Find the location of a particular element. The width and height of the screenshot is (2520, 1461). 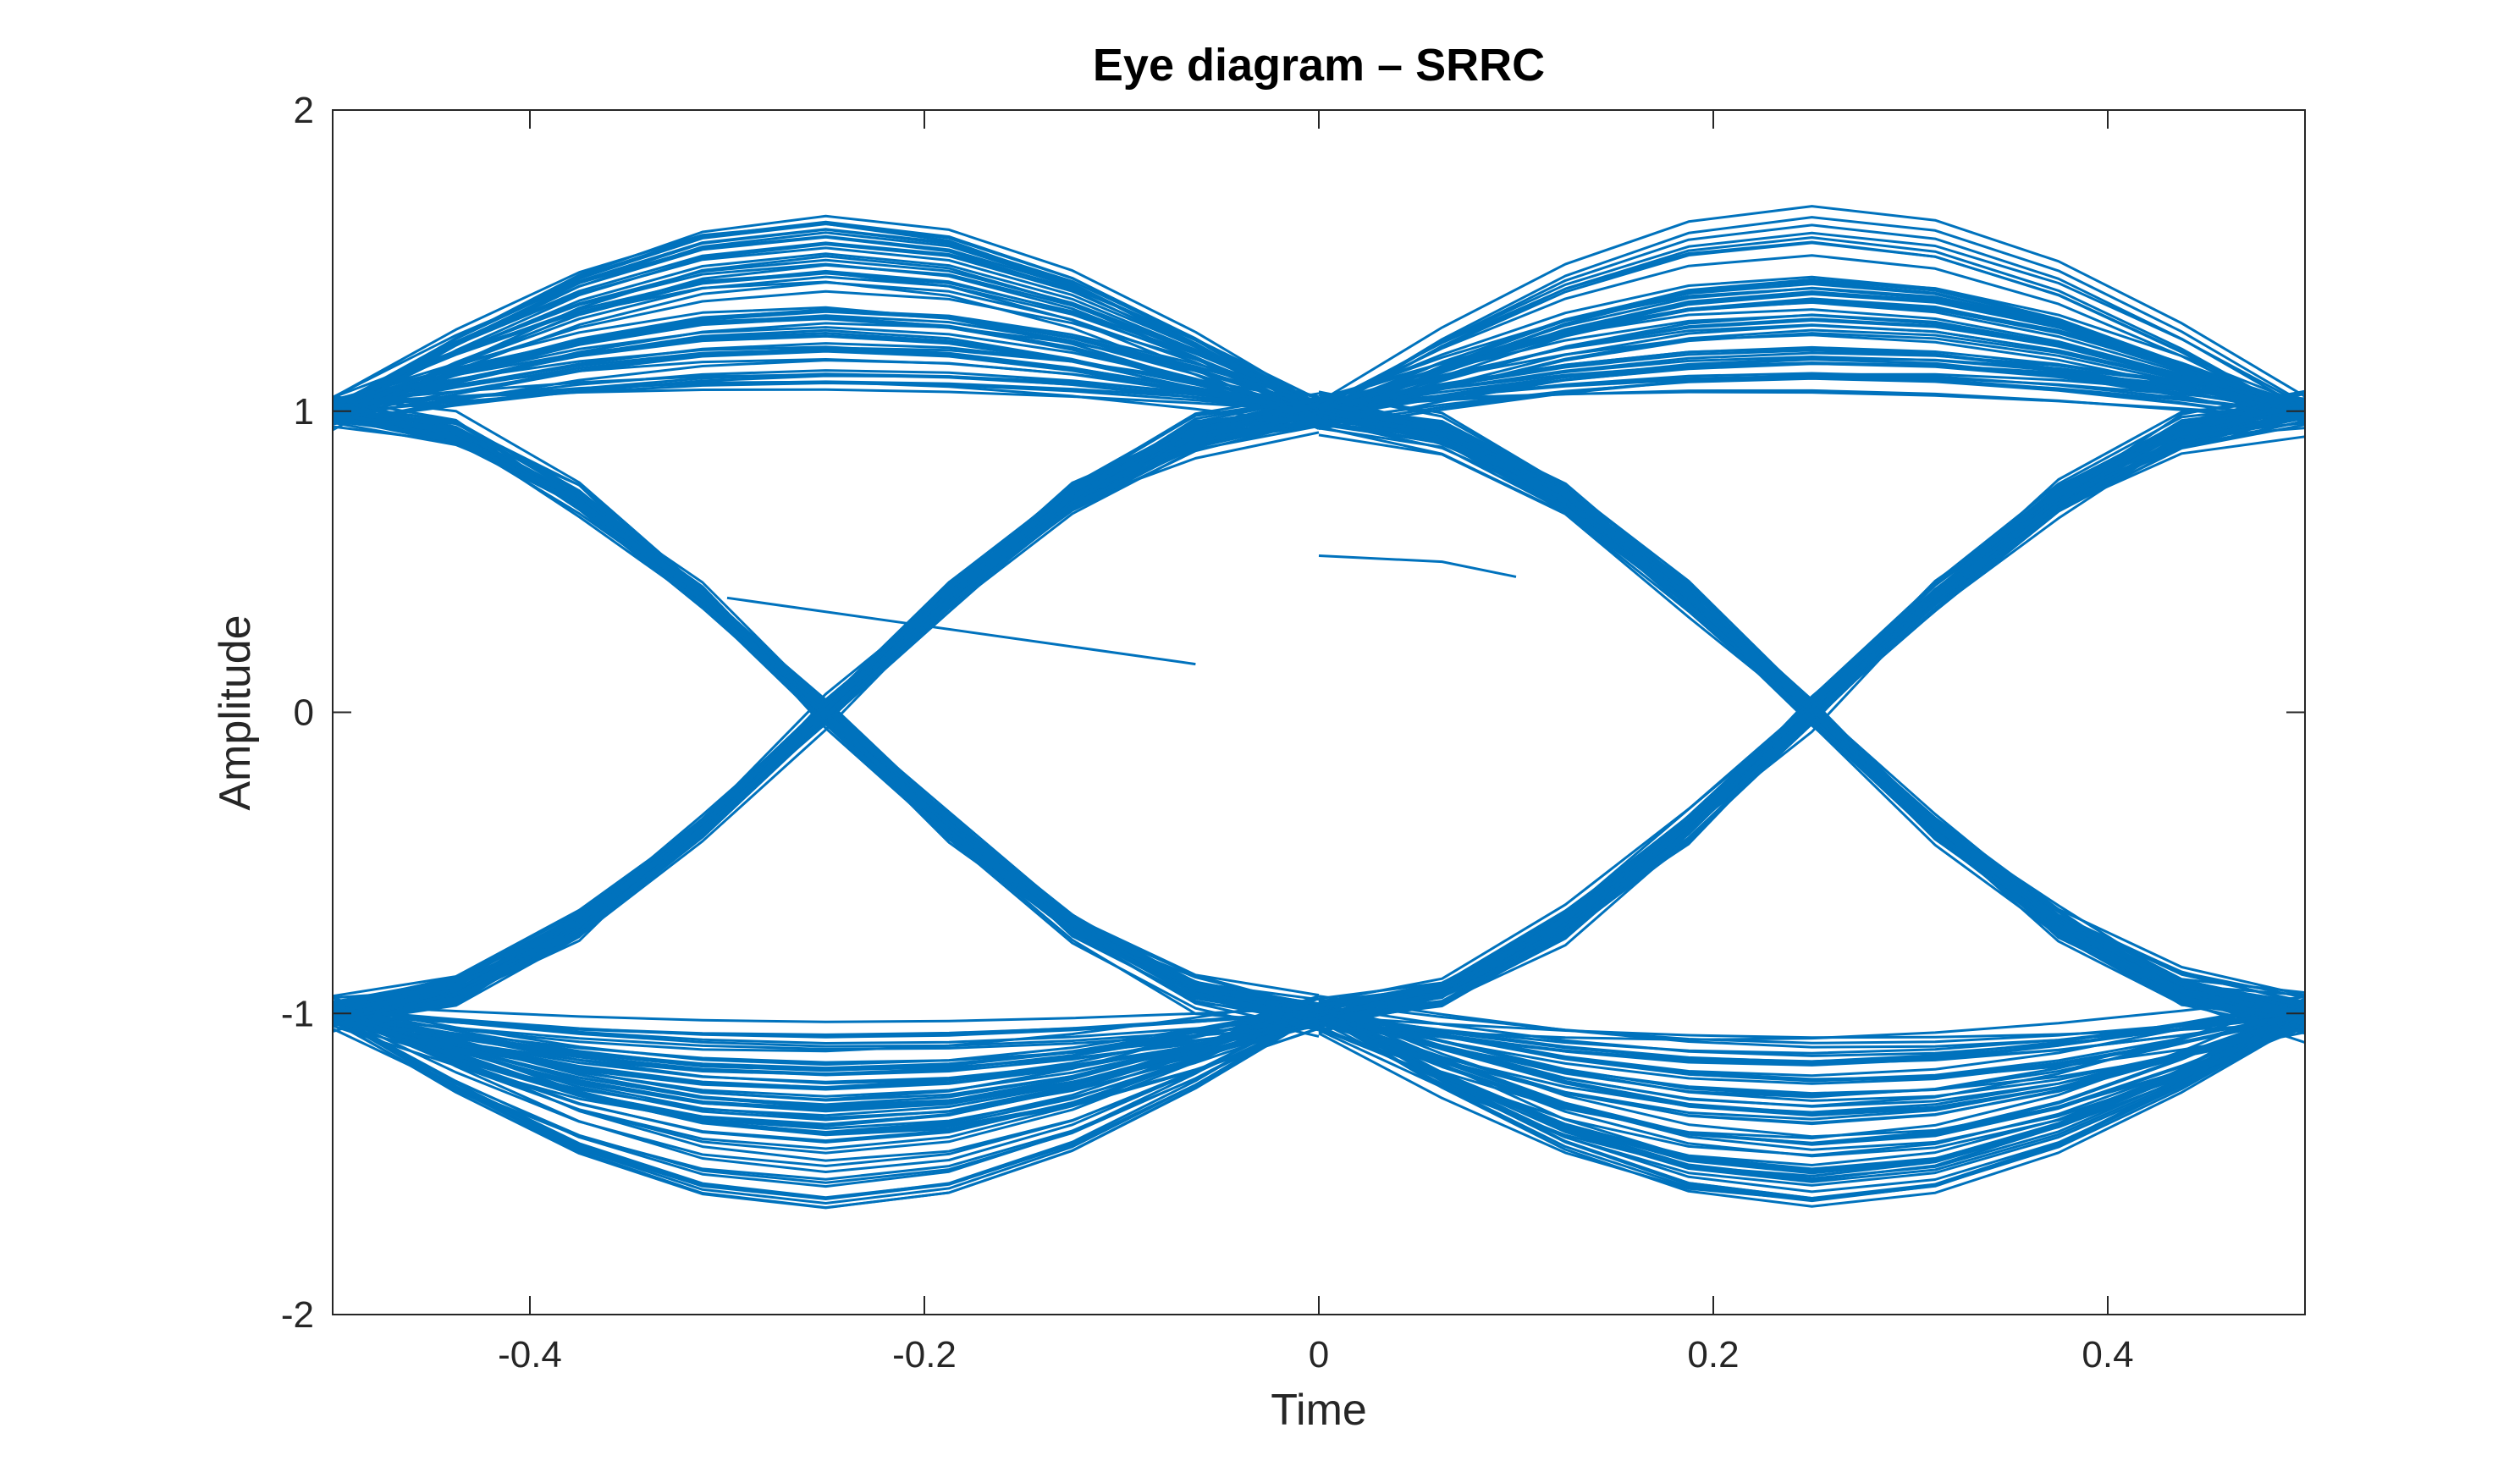

y-tick-label: 1 is located at coordinates (304, 412).